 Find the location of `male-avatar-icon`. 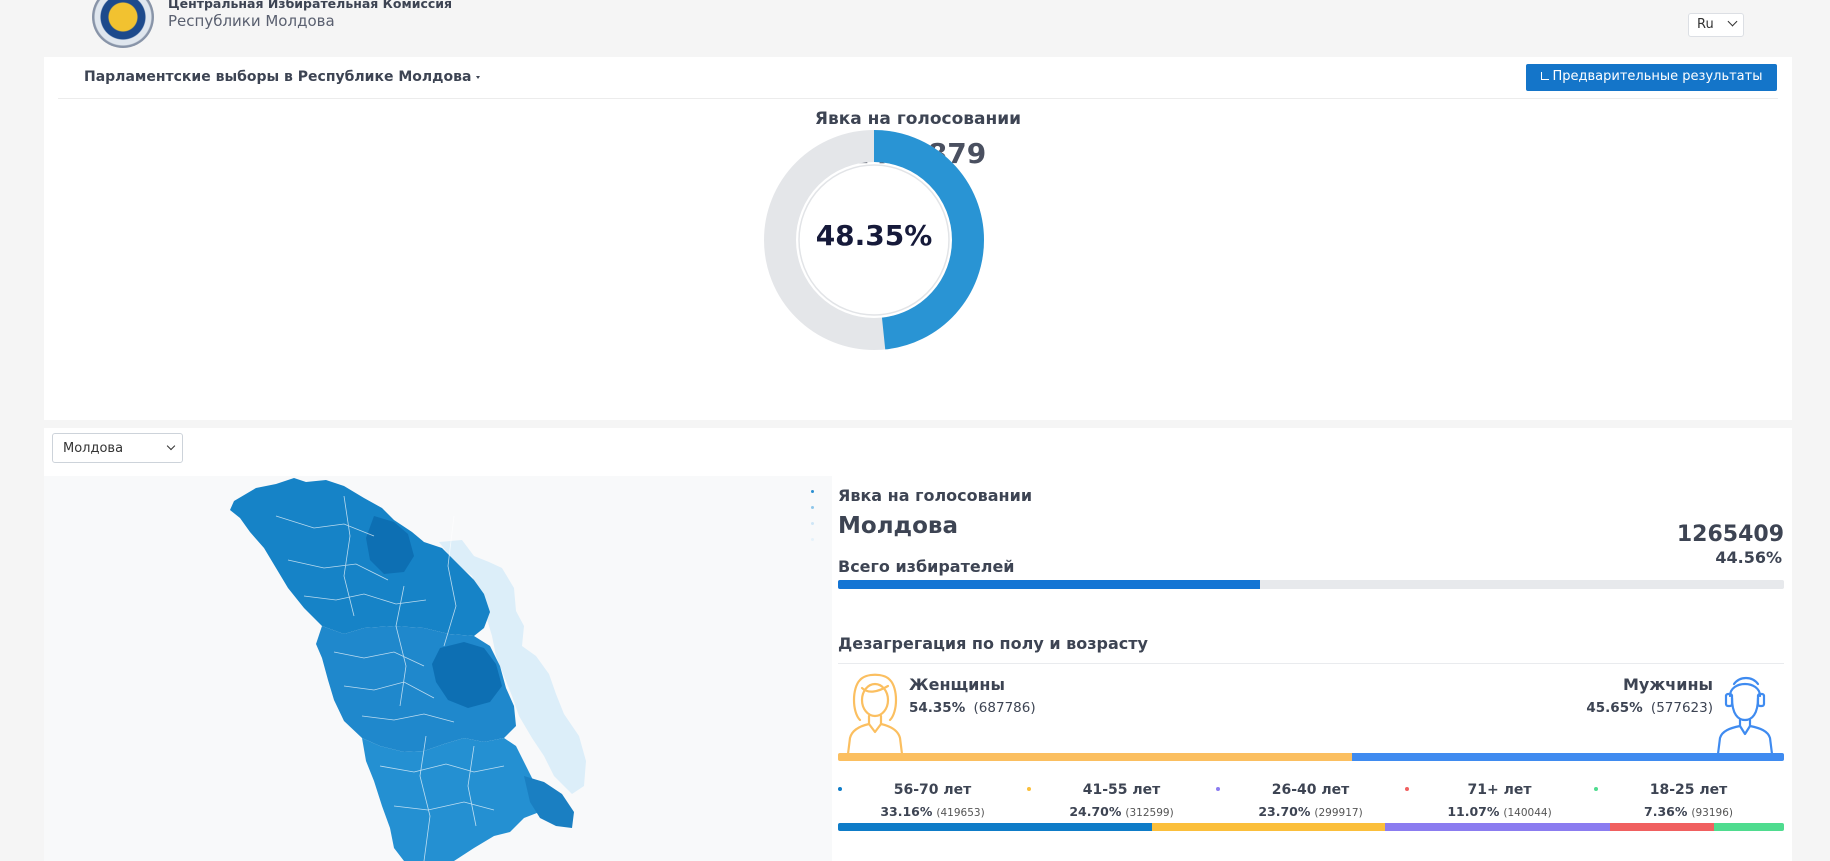

male-avatar-icon is located at coordinates (1745, 715).